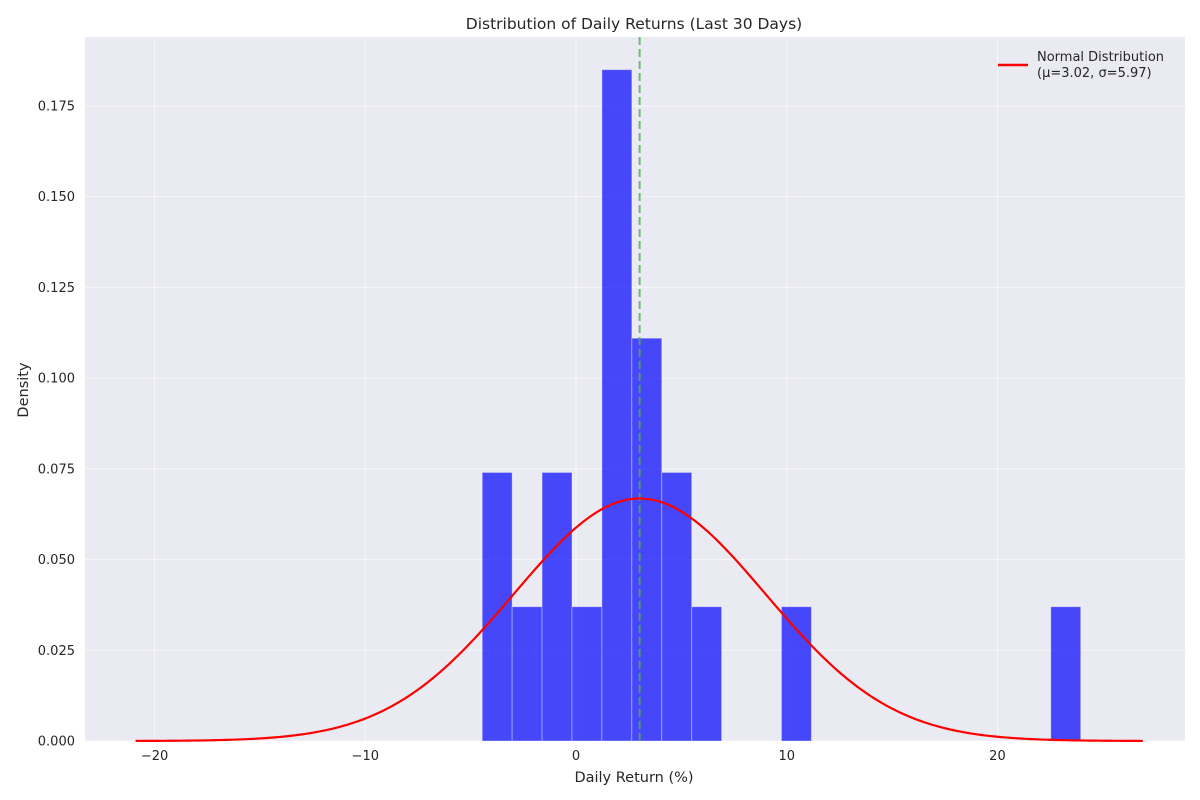 The height and width of the screenshot is (800, 1200). Describe the element at coordinates (56, 106) in the screenshot. I see `y-tick-label-7: 0.175` at that location.